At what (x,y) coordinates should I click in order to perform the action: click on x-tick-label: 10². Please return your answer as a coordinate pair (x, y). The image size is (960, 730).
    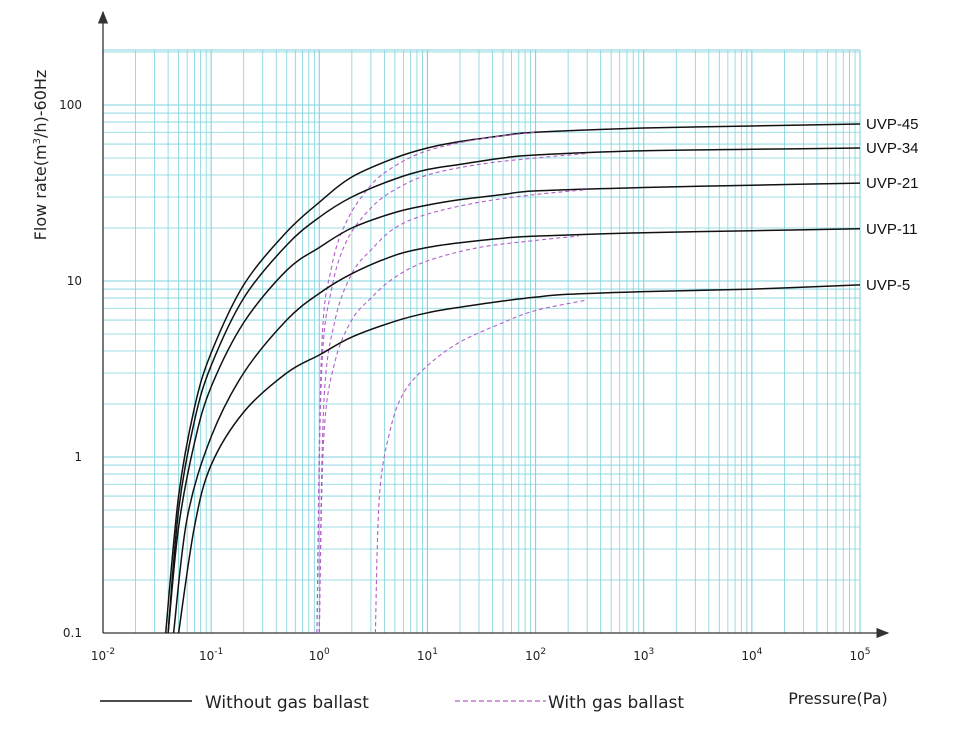
    Looking at the image, I should click on (535, 655).